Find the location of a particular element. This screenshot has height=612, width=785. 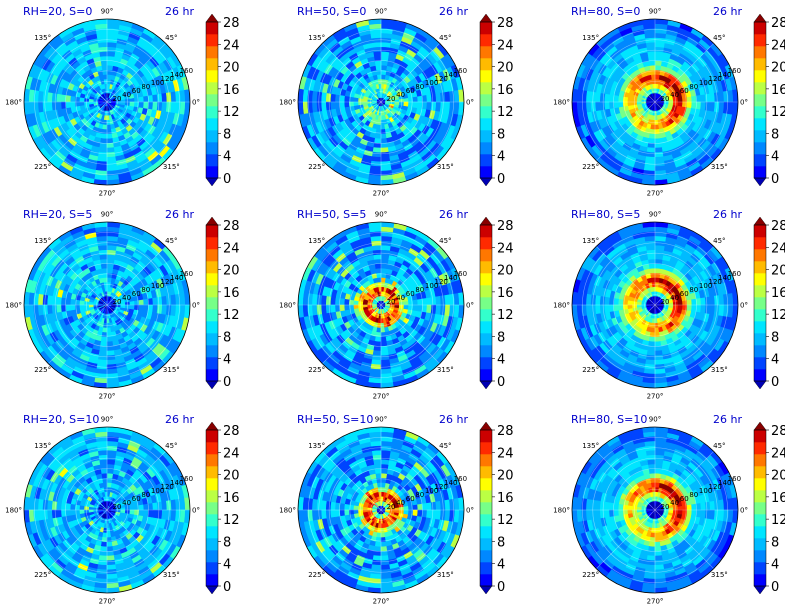

angle-tick-label: 135° is located at coordinates (590, 38).